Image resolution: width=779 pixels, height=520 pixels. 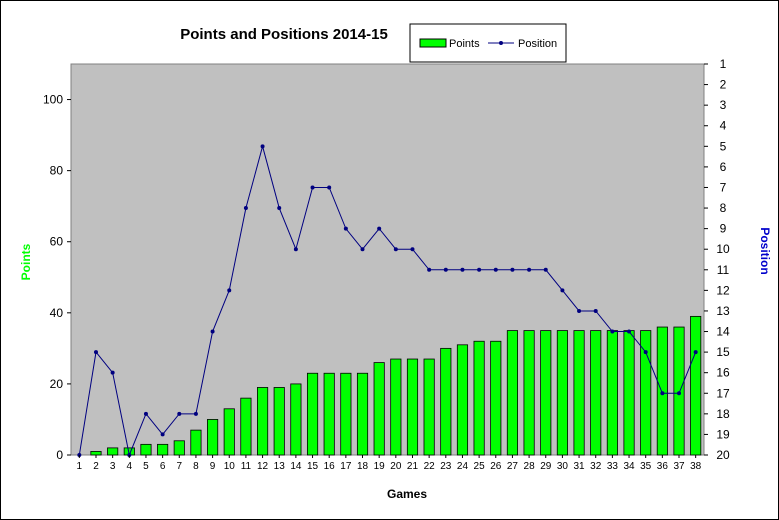 I want to click on y-tick-label-20: 20, so click(x=57, y=384).